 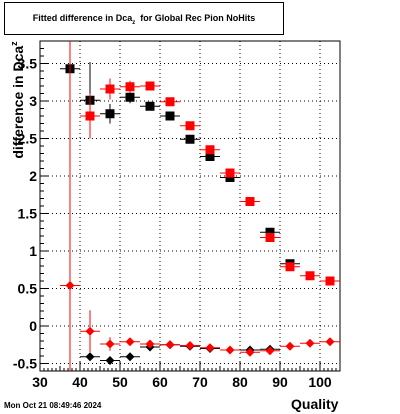 What do you see at coordinates (80, 382) in the screenshot?
I see `x-tick-label: 40` at bounding box center [80, 382].